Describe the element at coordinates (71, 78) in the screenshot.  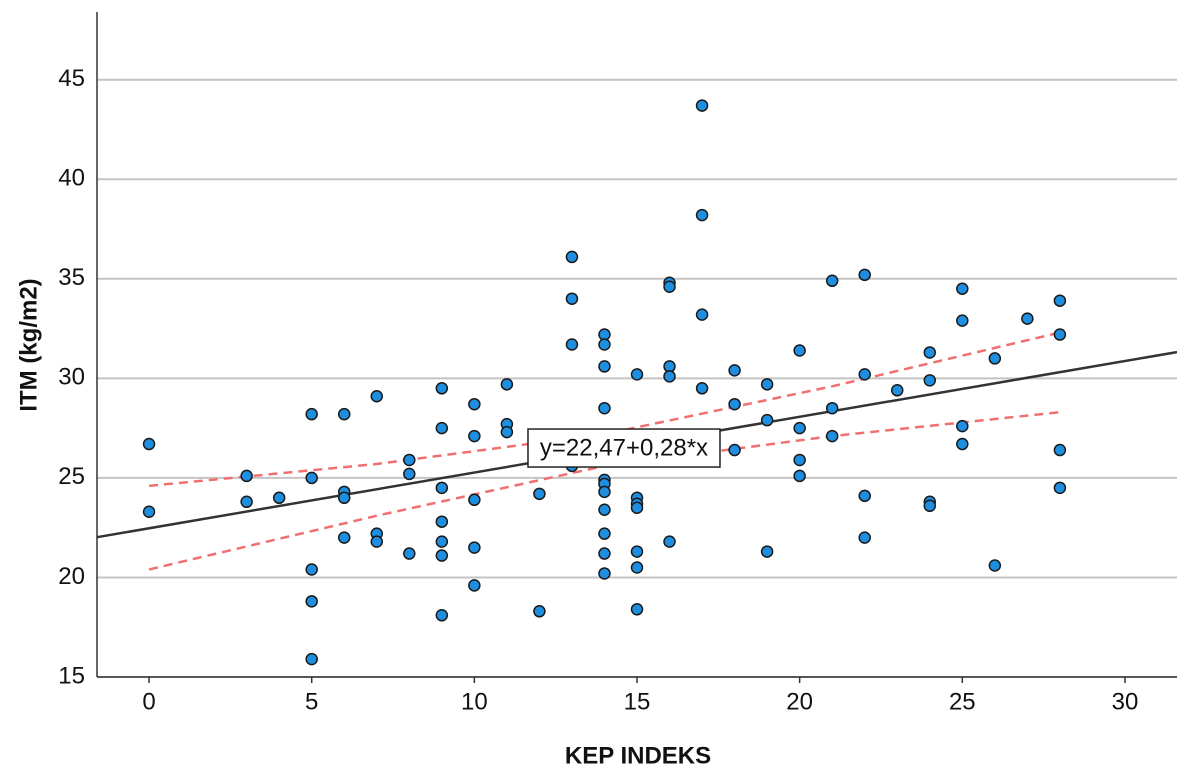
I see `y-tick-label: 45` at that location.